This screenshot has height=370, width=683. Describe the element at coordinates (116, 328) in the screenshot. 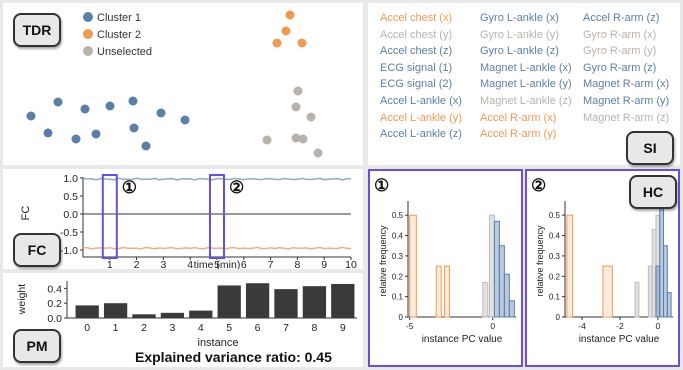

I see `pm-x-tick-label: 1` at that location.